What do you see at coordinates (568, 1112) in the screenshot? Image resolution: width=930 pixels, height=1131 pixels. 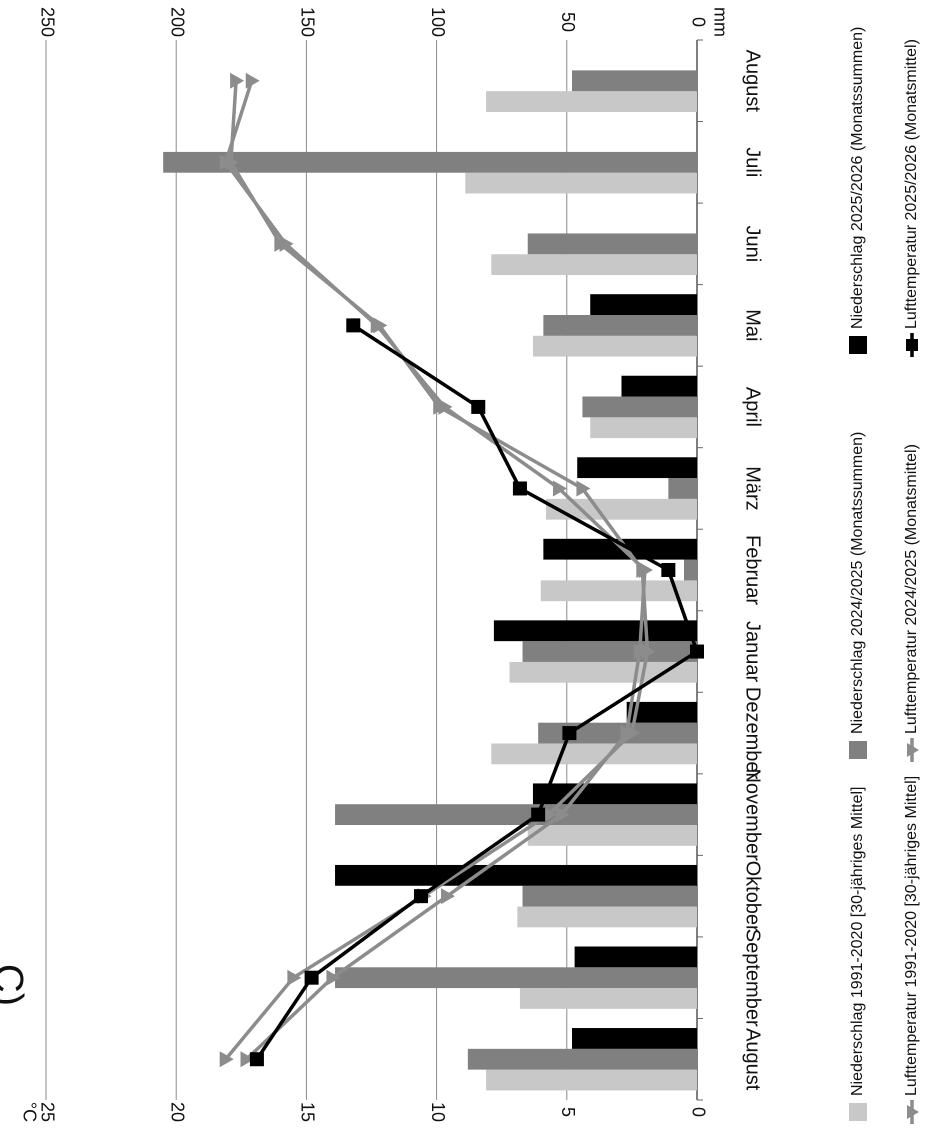 I see `temp-tick-label: 5` at bounding box center [568, 1112].